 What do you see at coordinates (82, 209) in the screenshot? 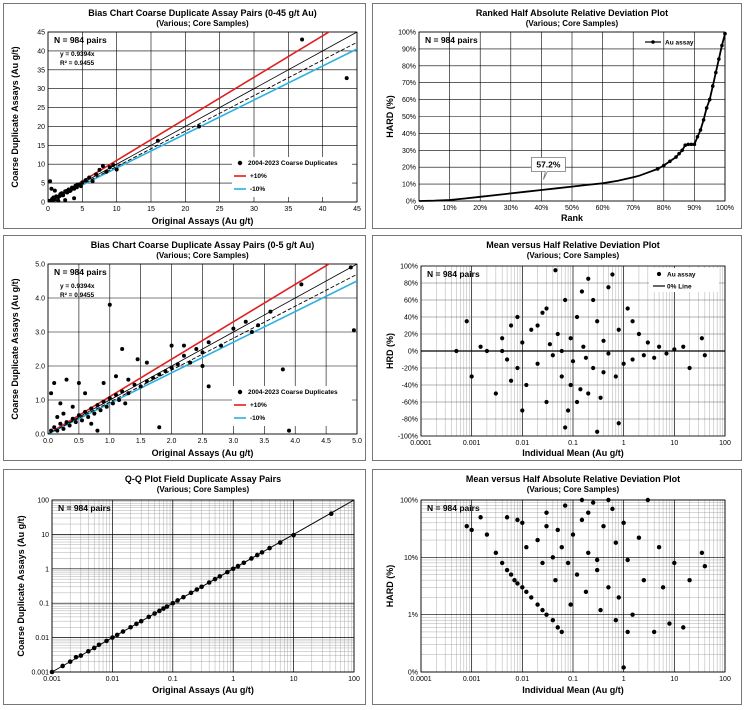
I see `x-tick-label: 5` at bounding box center [82, 209].